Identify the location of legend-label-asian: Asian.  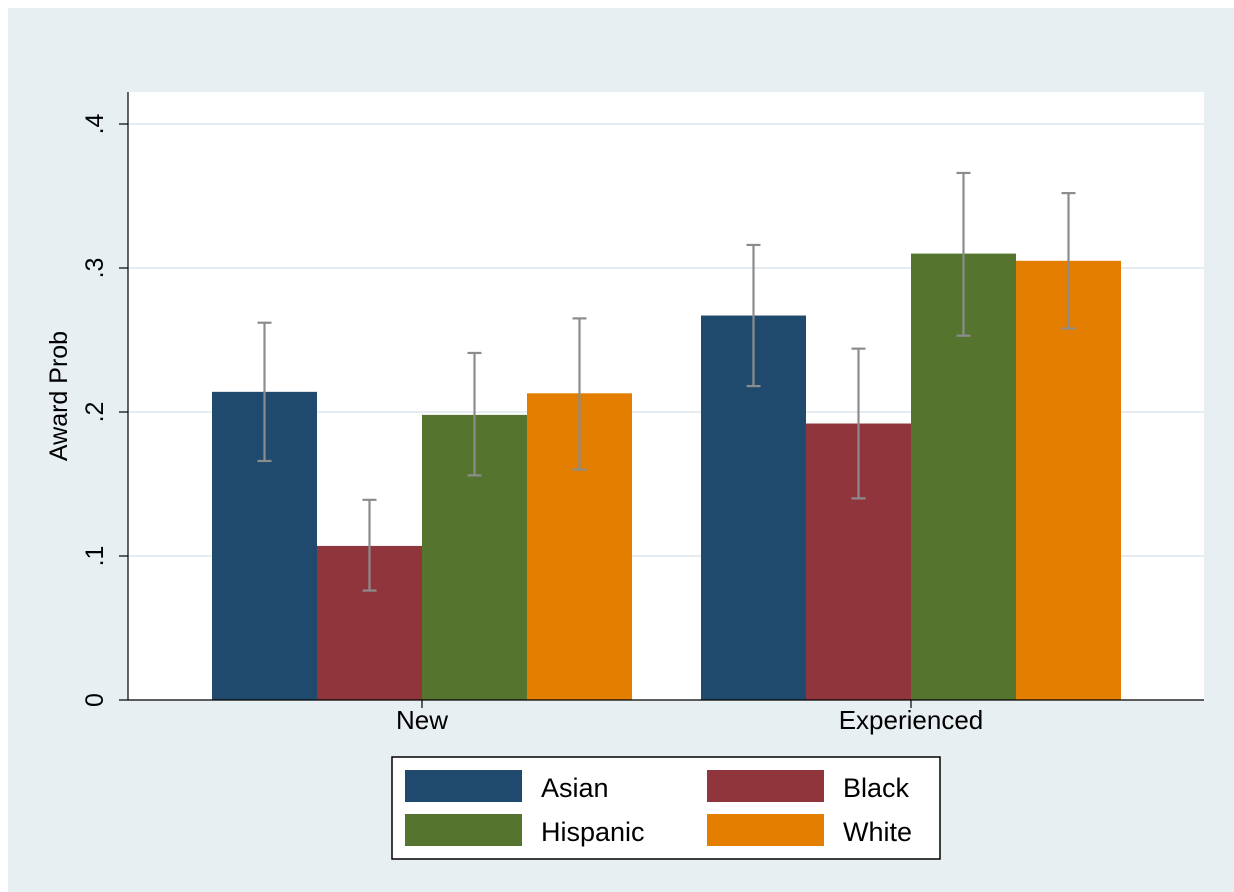
(575, 788).